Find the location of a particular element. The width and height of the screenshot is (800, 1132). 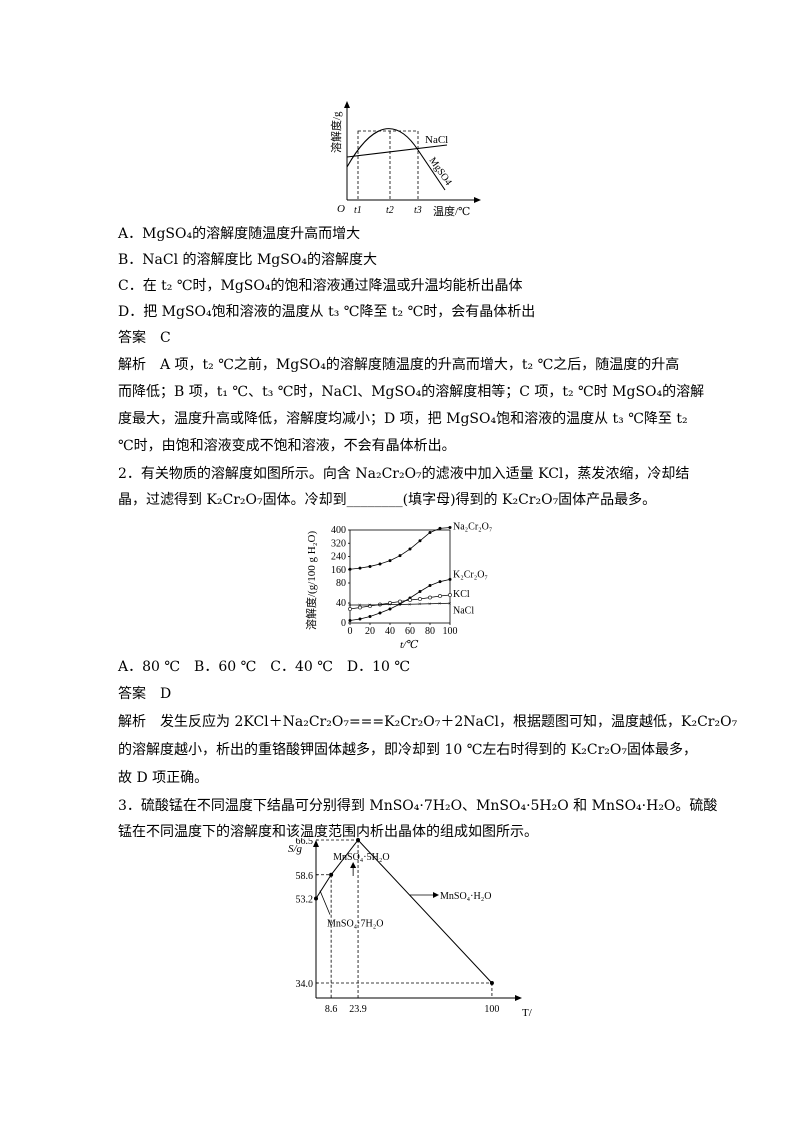

q2-analysis-3: 故 D 项正确。 is located at coordinates (163, 778).